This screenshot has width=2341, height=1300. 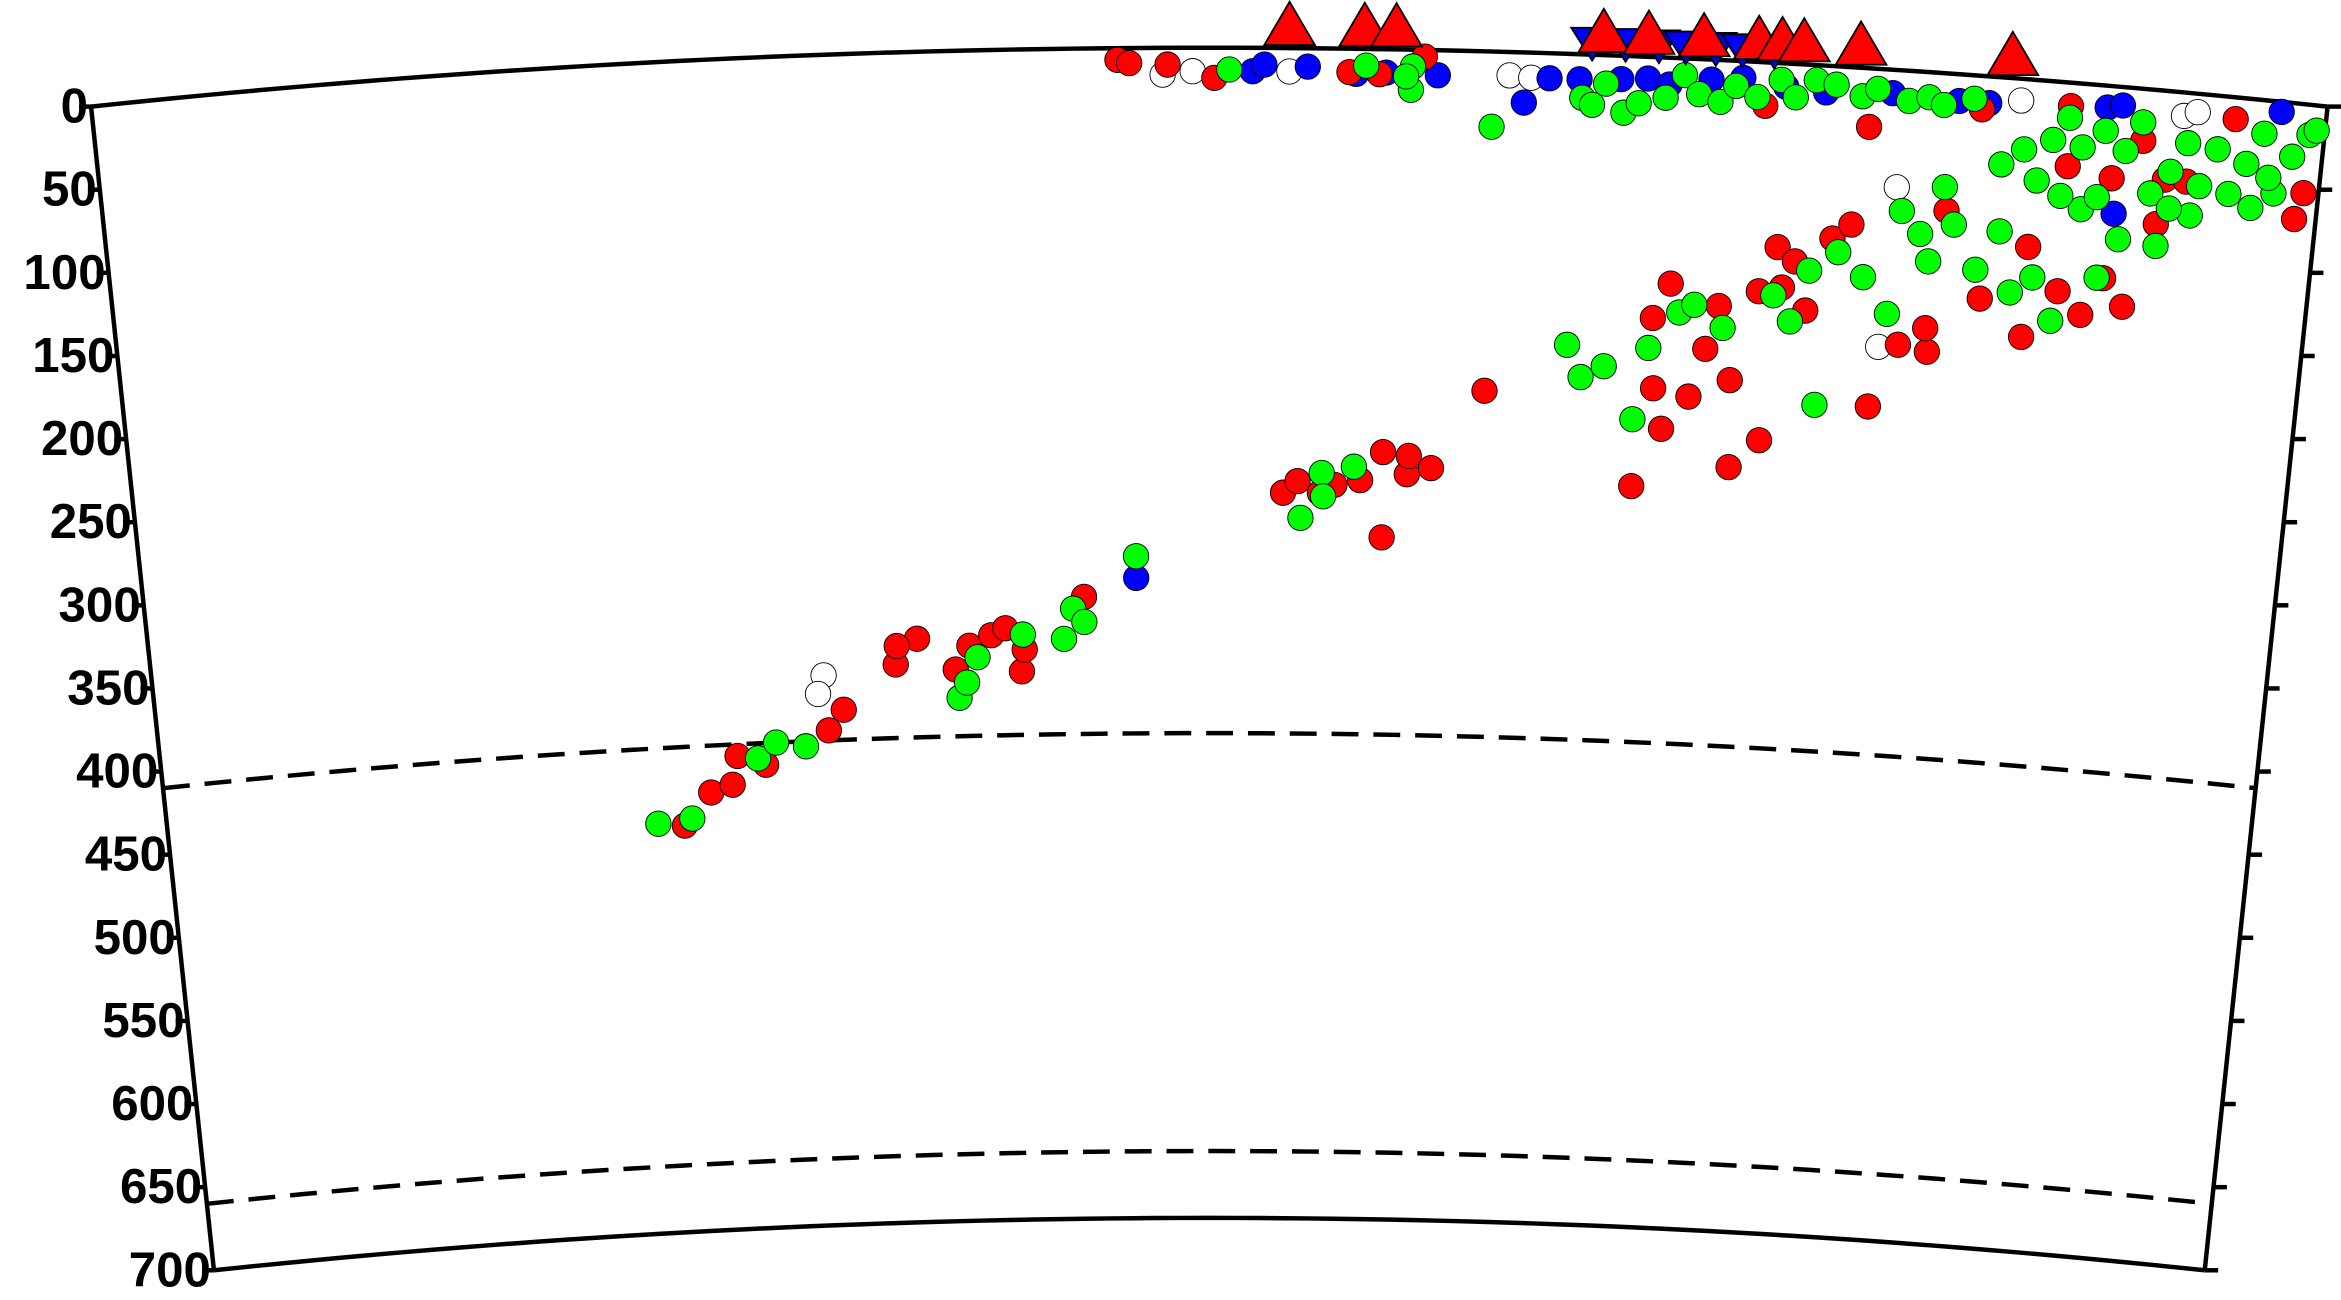 What do you see at coordinates (135, 937) in the screenshot?
I see `y-tick-label: 500` at bounding box center [135, 937].